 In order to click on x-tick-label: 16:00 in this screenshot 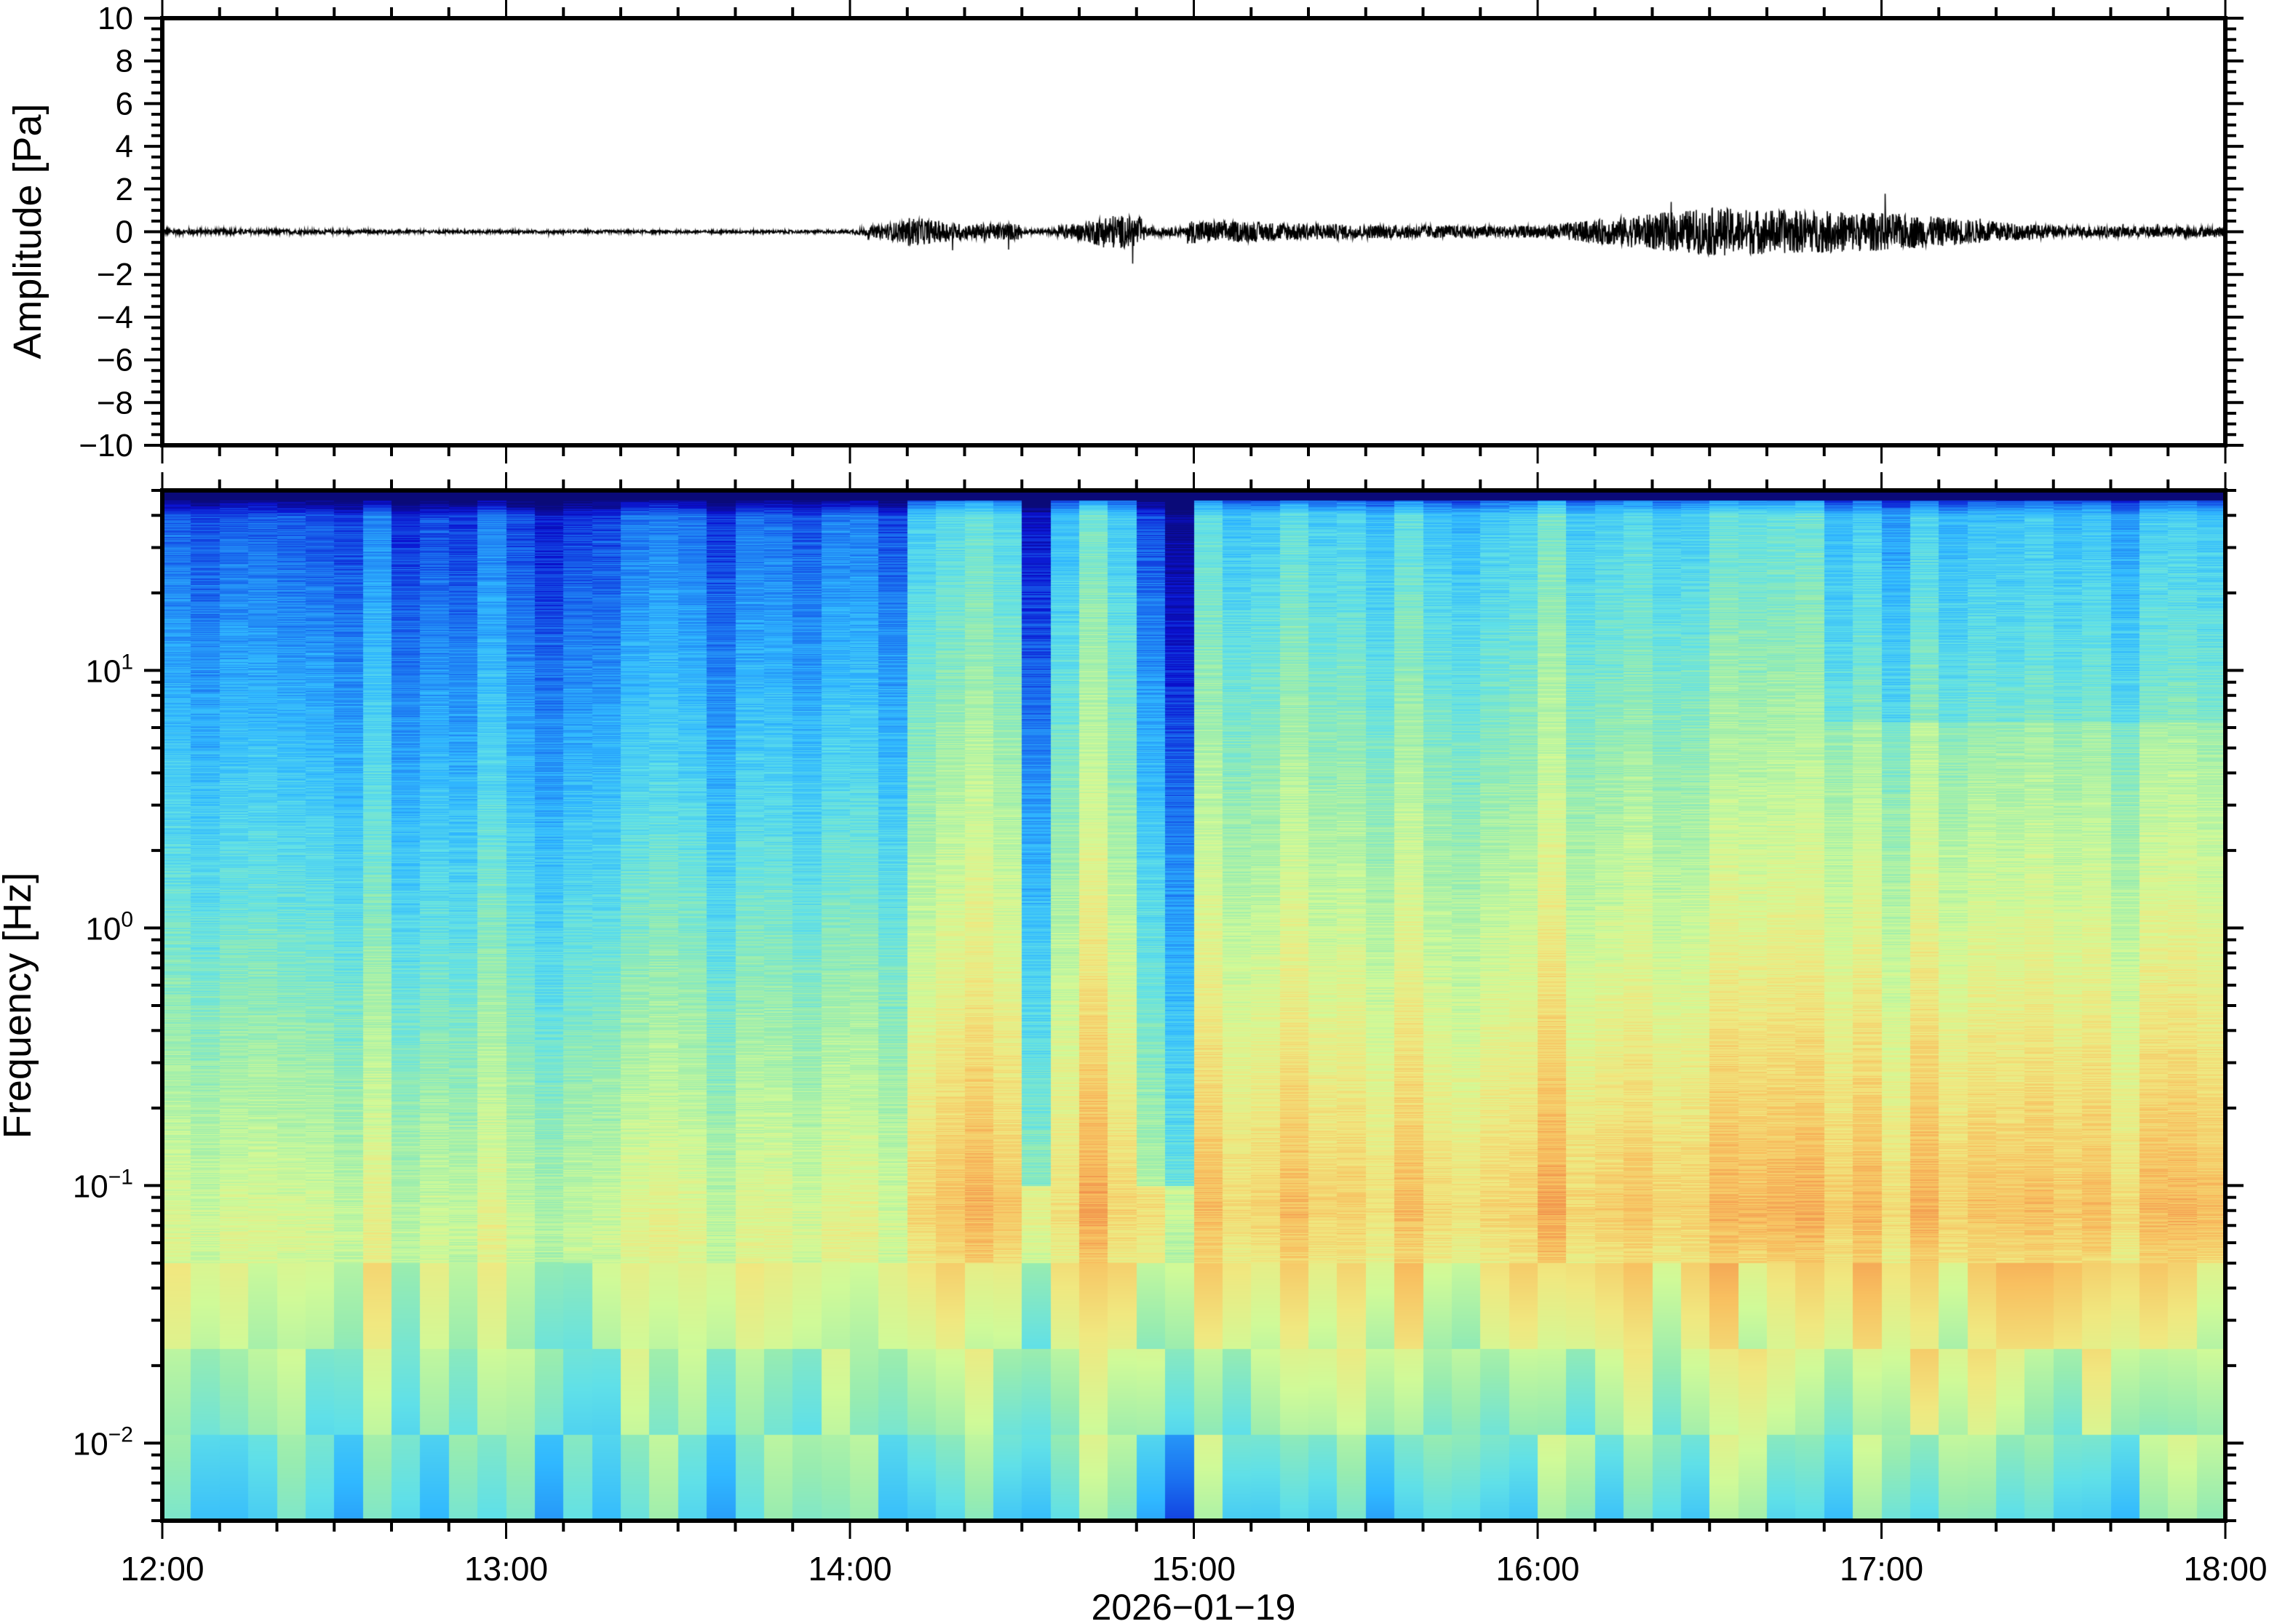, I will do `click(1537, 1569)`.